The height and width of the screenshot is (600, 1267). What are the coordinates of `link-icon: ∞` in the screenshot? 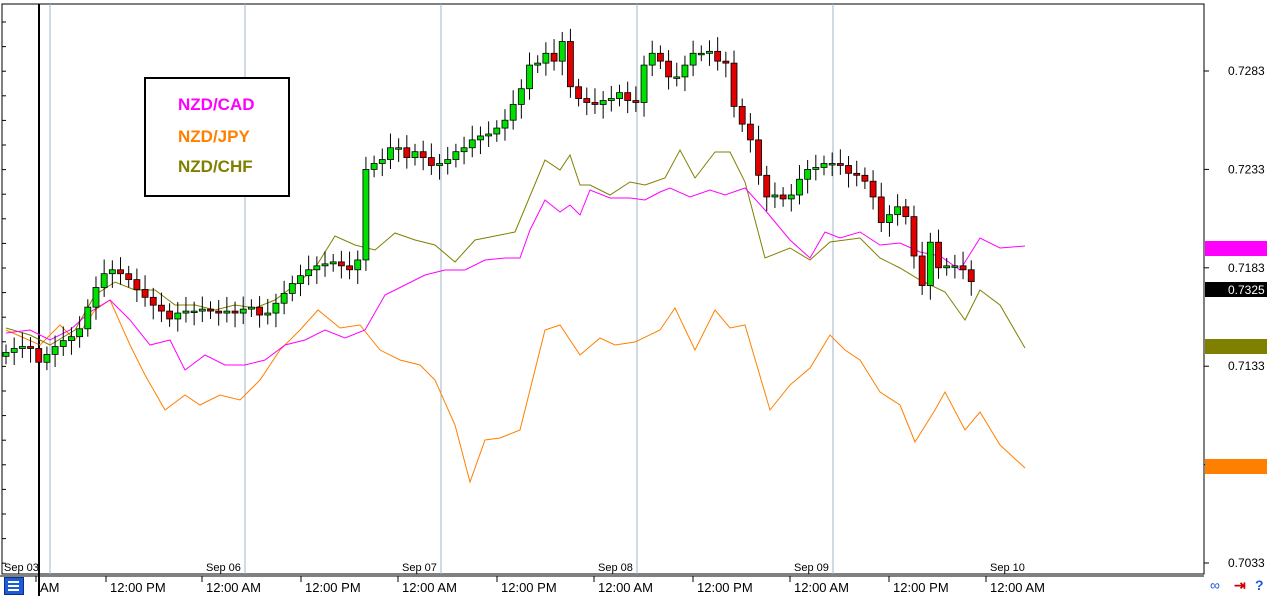 It's located at (1215, 585).